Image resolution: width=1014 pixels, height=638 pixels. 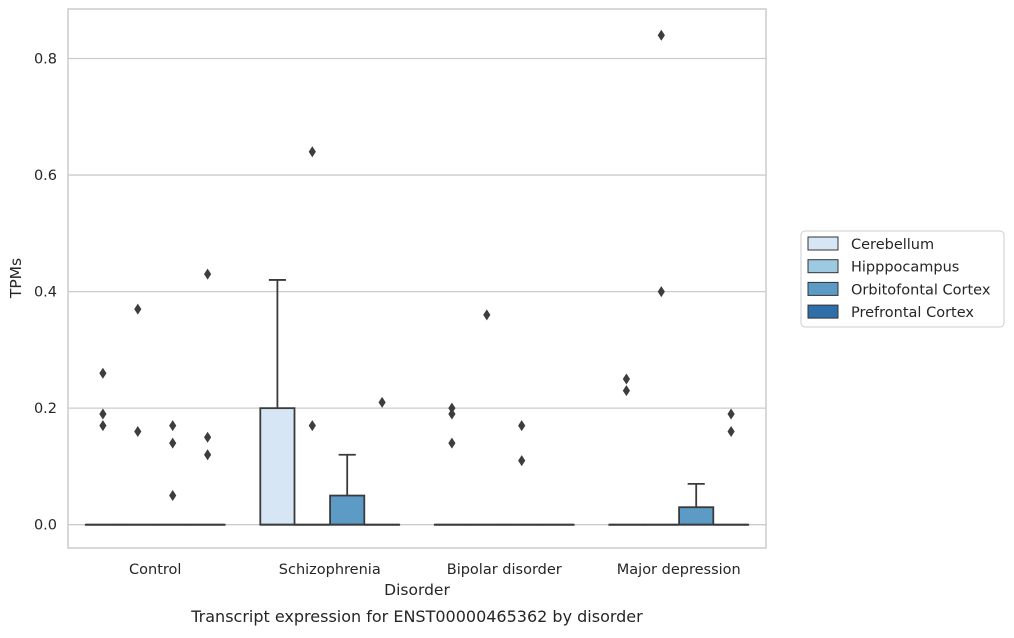 What do you see at coordinates (45, 60) in the screenshot?
I see `y-tick-label: 0.8` at bounding box center [45, 60].